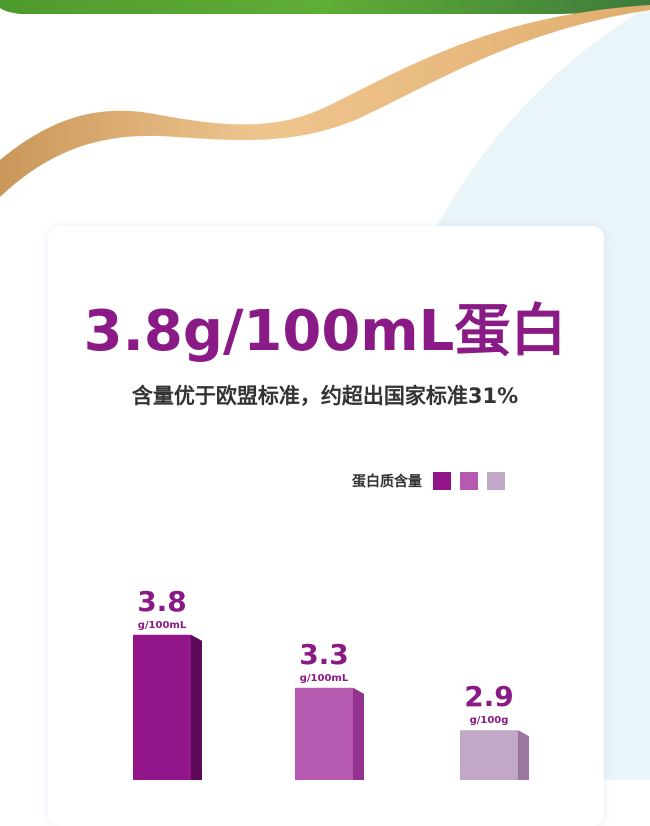 This screenshot has width=650, height=826. What do you see at coordinates (325, 7) in the screenshot?
I see `grass-banner` at bounding box center [325, 7].